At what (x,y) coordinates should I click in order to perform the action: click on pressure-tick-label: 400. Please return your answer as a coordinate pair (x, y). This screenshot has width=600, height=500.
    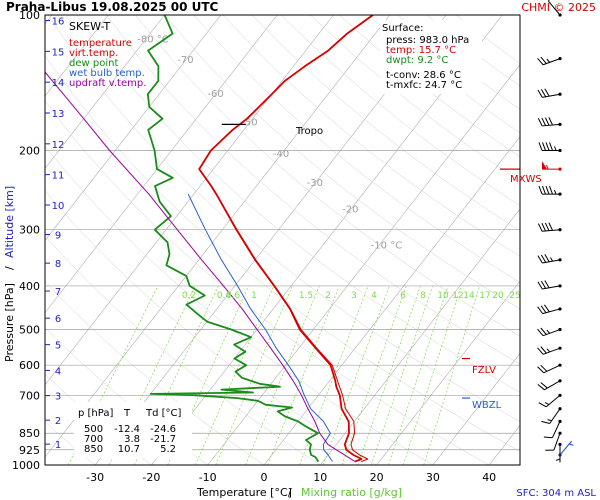
    Looking at the image, I should click on (29, 286).